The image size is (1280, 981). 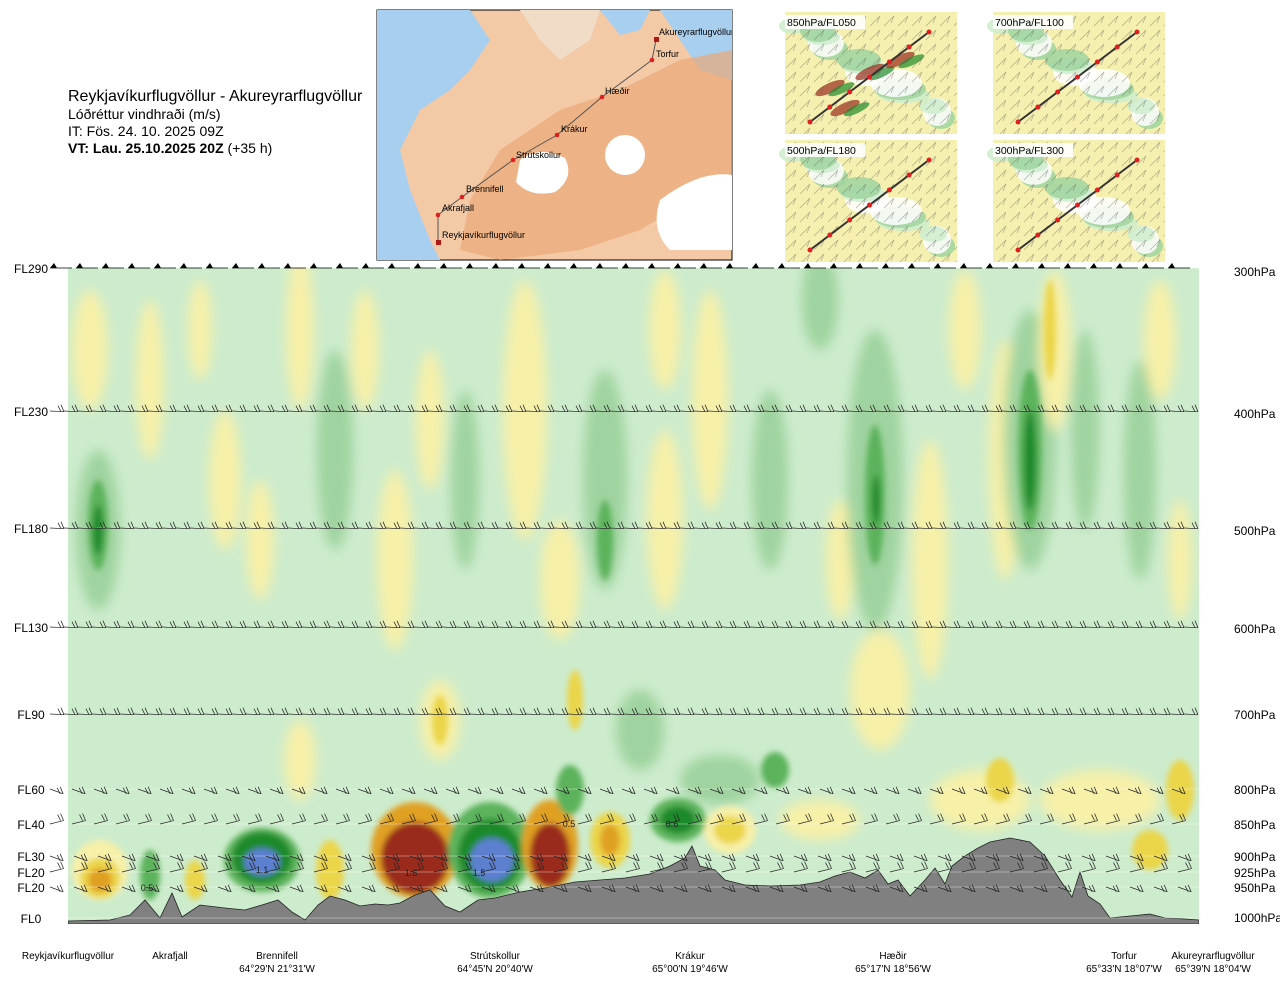 I want to click on panel-waypoint, so click(x=1018, y=250).